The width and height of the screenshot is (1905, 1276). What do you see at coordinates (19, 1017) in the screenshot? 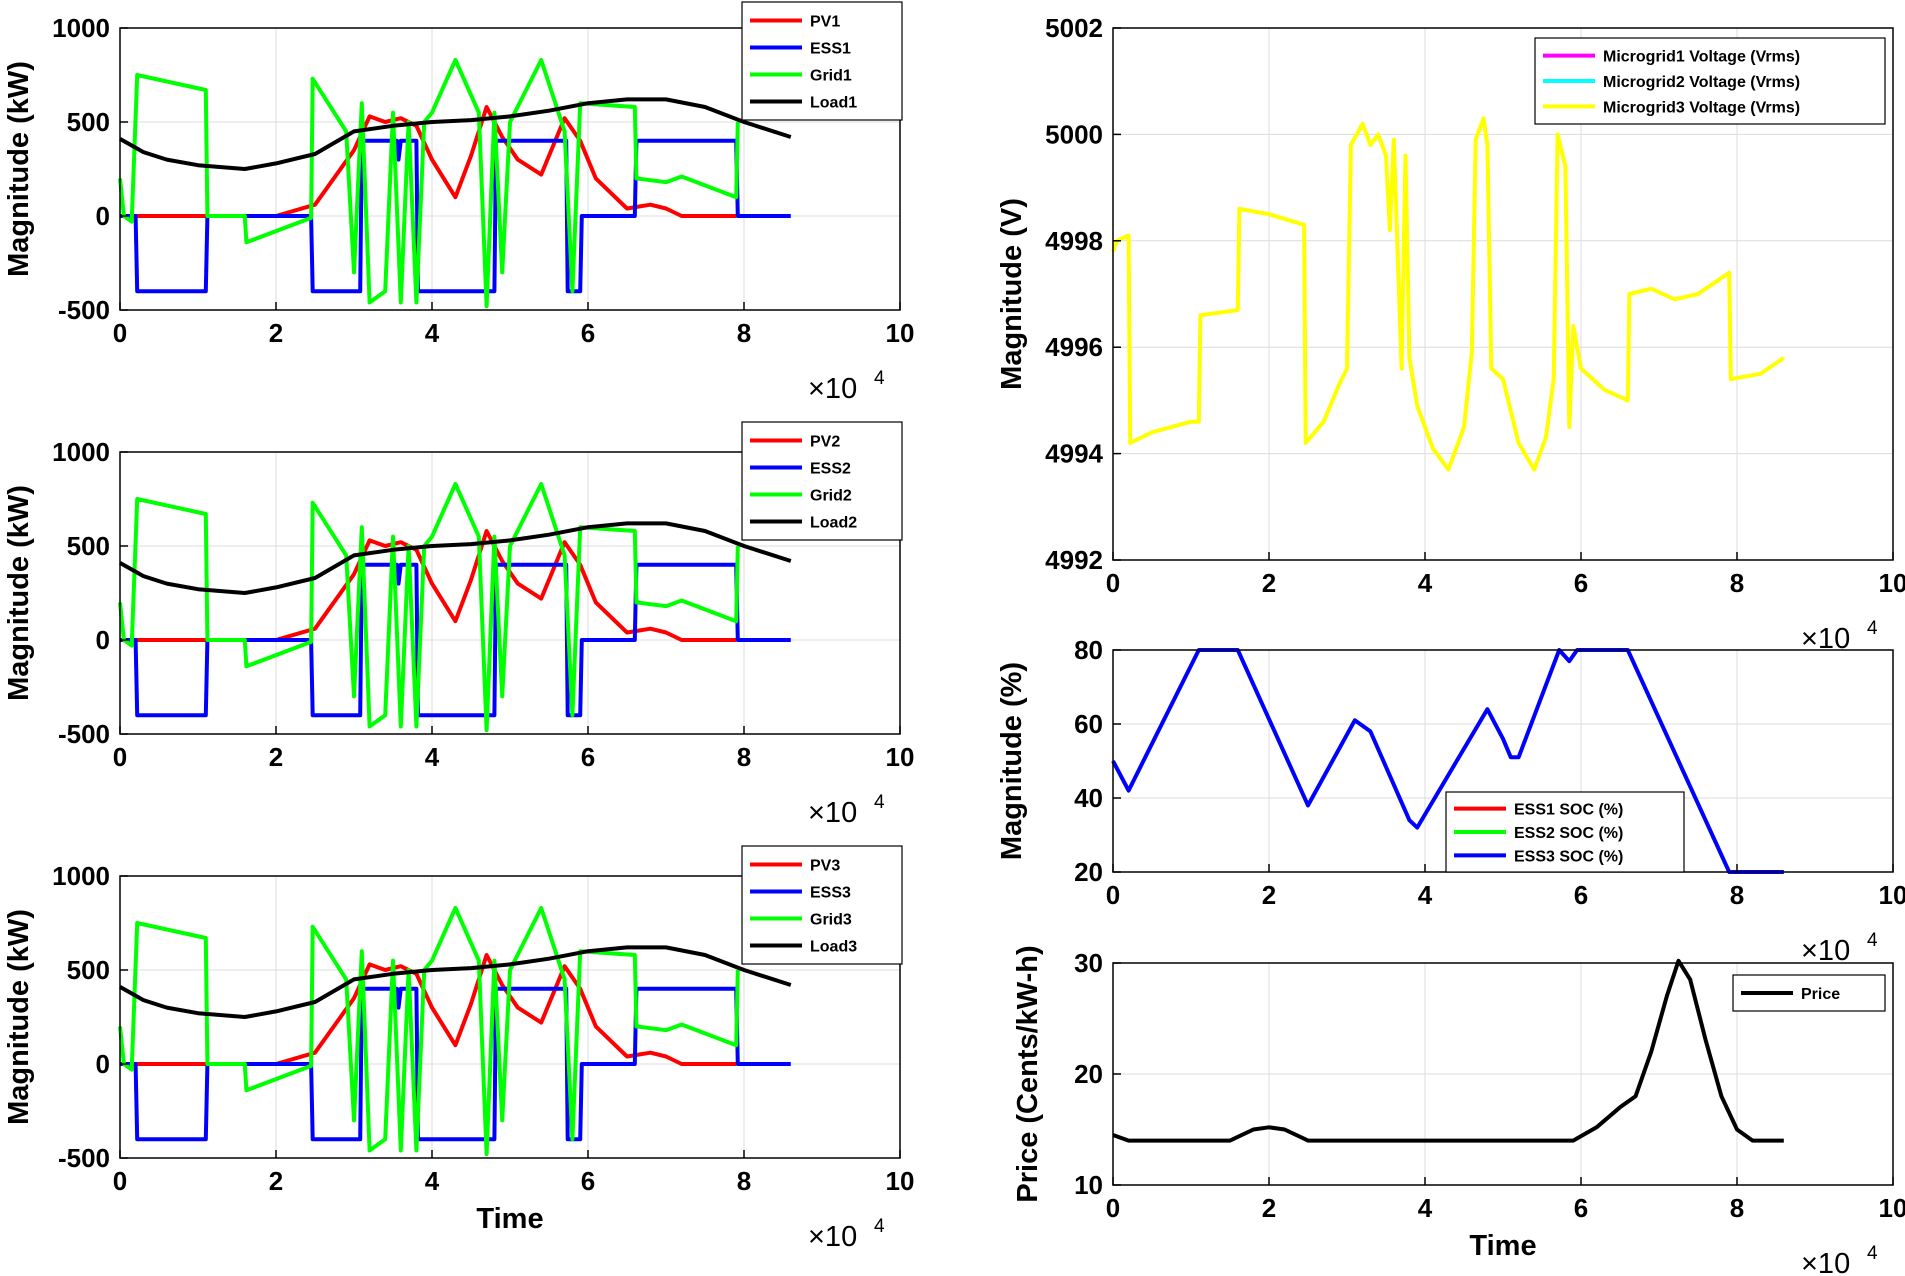
I see `mg3-ylabel: Magnitude (kW)` at bounding box center [19, 1017].